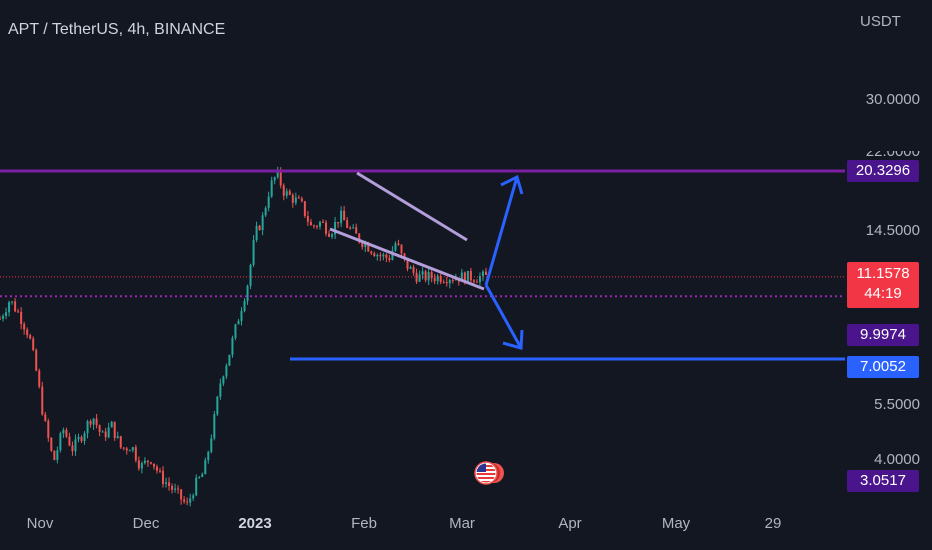 The width and height of the screenshot is (932, 550). What do you see at coordinates (897, 404) in the screenshot?
I see `price-tick: 5.5000` at bounding box center [897, 404].